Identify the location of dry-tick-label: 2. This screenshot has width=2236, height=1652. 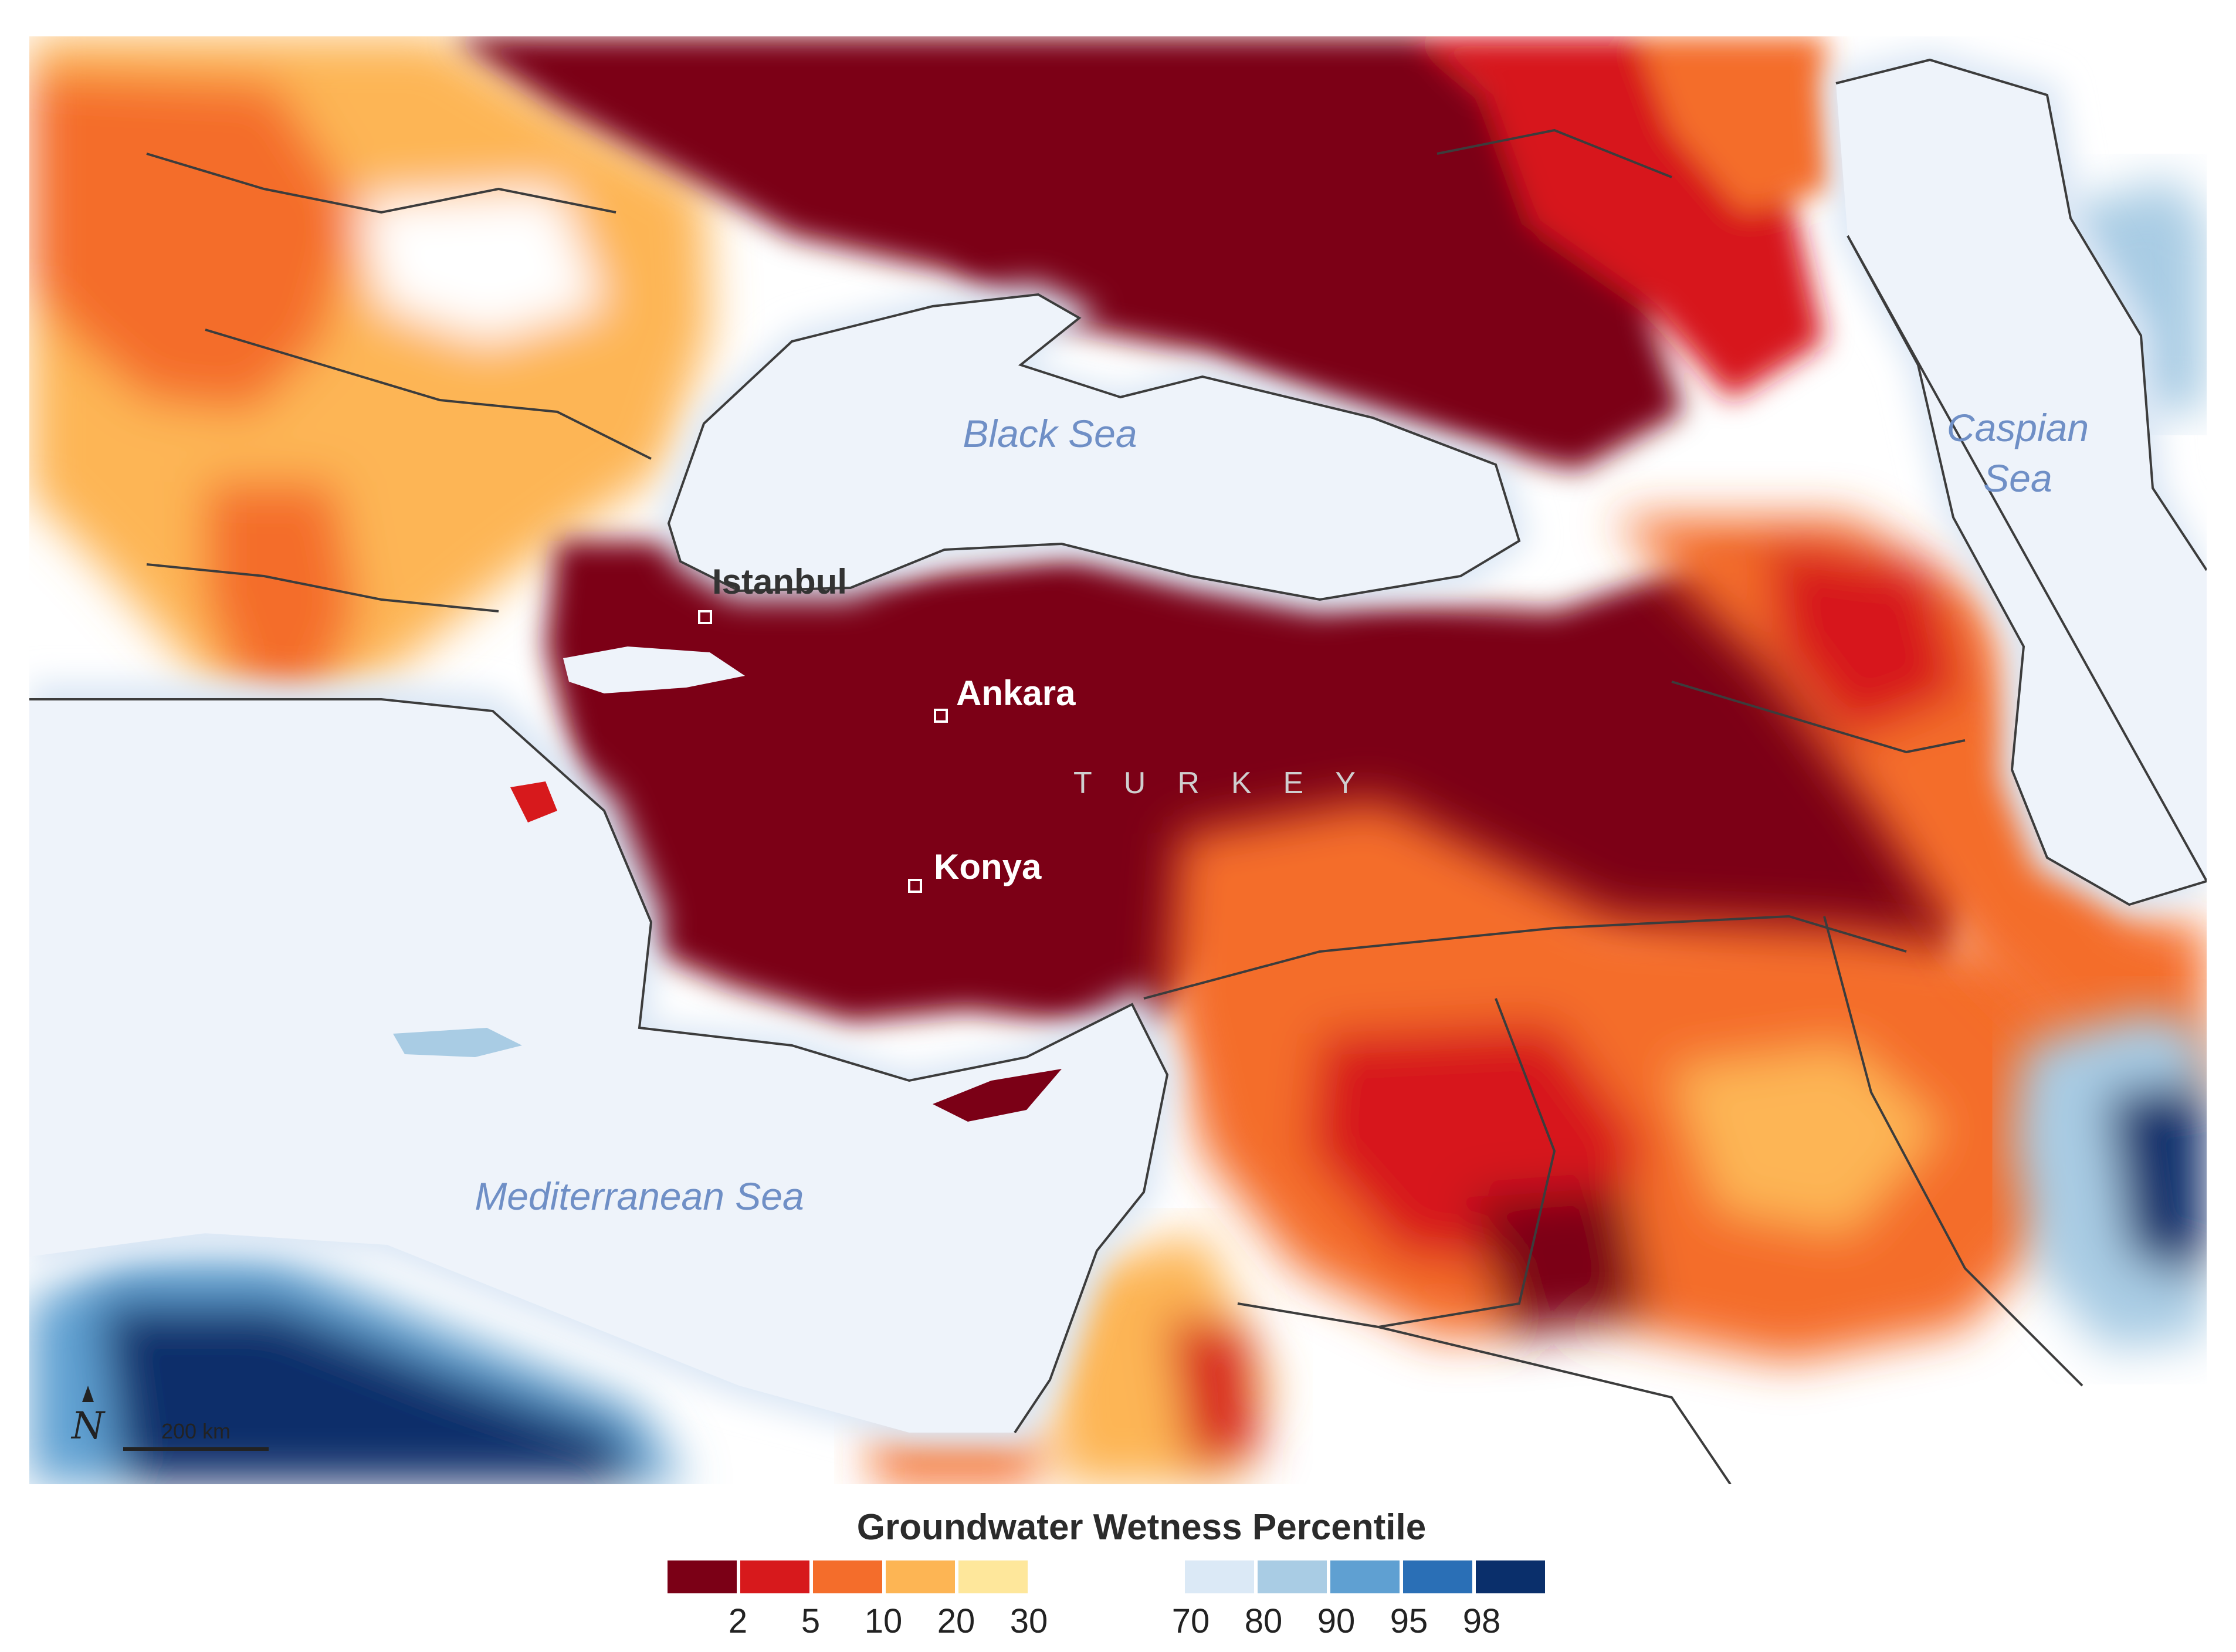
(738, 1621).